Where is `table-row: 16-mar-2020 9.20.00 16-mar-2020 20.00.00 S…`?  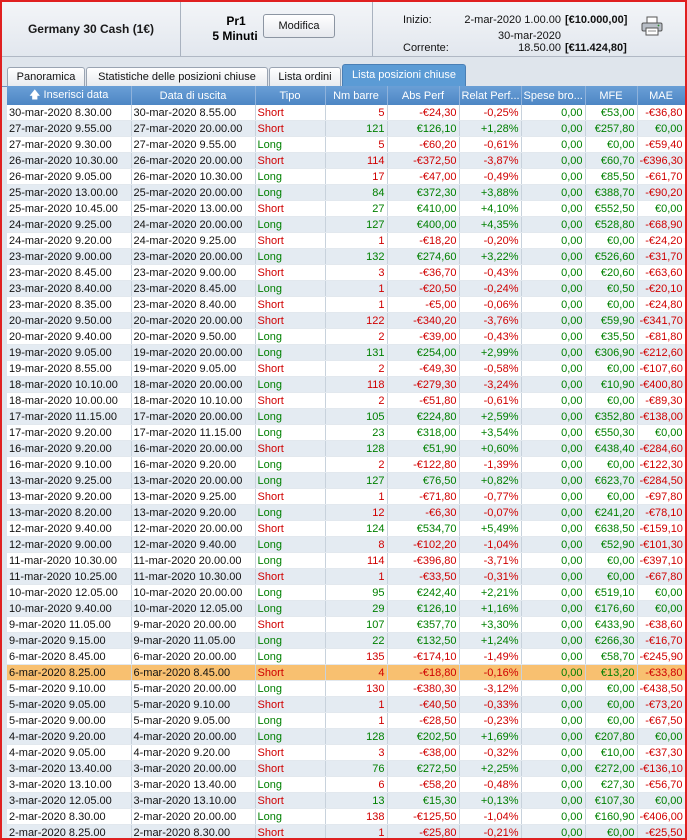 table-row: 16-mar-2020 9.20.00 16-mar-2020 20.00.00 S… is located at coordinates (346, 448).